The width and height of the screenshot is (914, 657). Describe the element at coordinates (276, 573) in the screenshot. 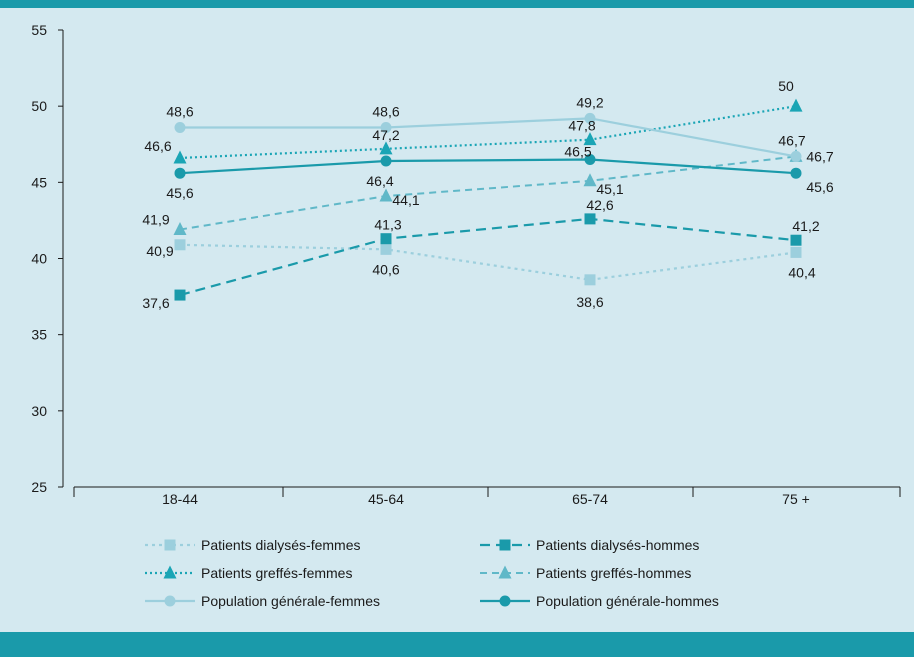

I see `legend-label: Patients greffés-femmes` at that location.